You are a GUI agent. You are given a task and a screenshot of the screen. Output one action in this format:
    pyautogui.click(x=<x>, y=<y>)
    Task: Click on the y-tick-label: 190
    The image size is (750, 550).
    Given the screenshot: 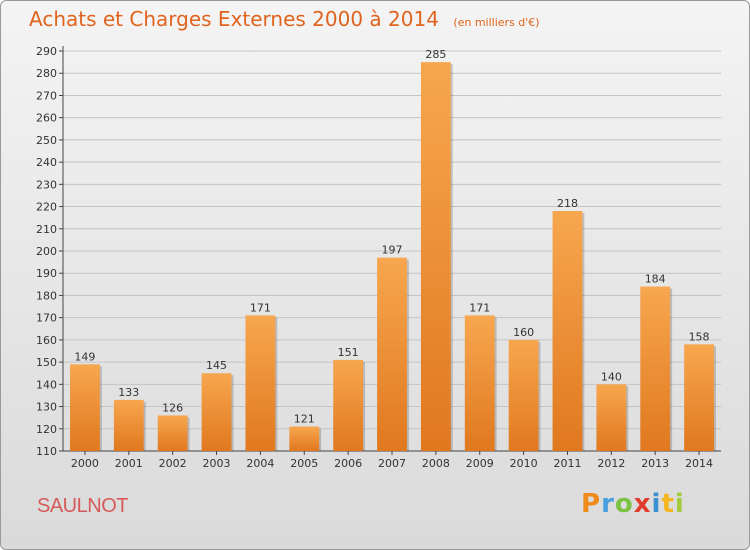 What is the action you would take?
    pyautogui.click(x=46, y=273)
    